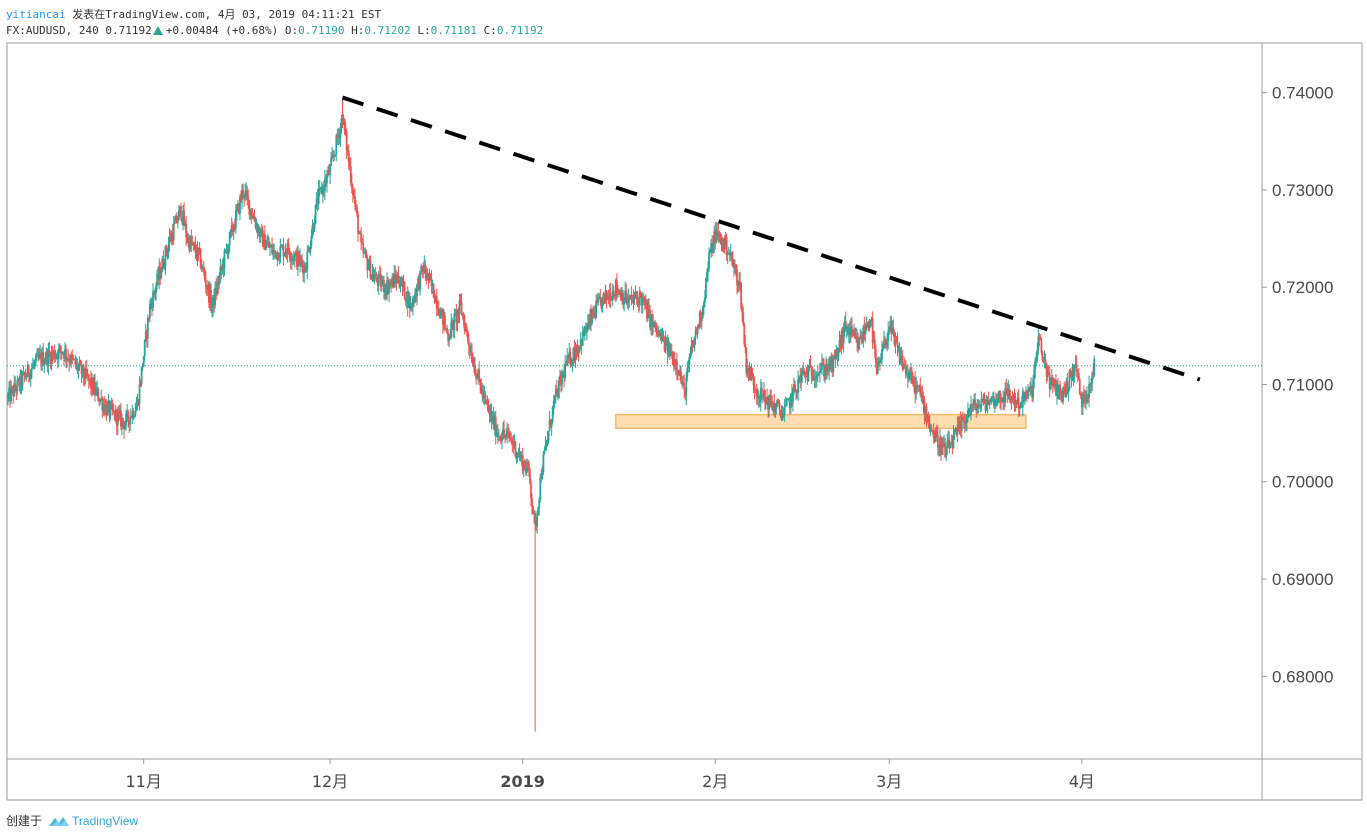  Describe the element at coordinates (105, 821) in the screenshot. I see `tradingview-brand: TradingView` at that location.